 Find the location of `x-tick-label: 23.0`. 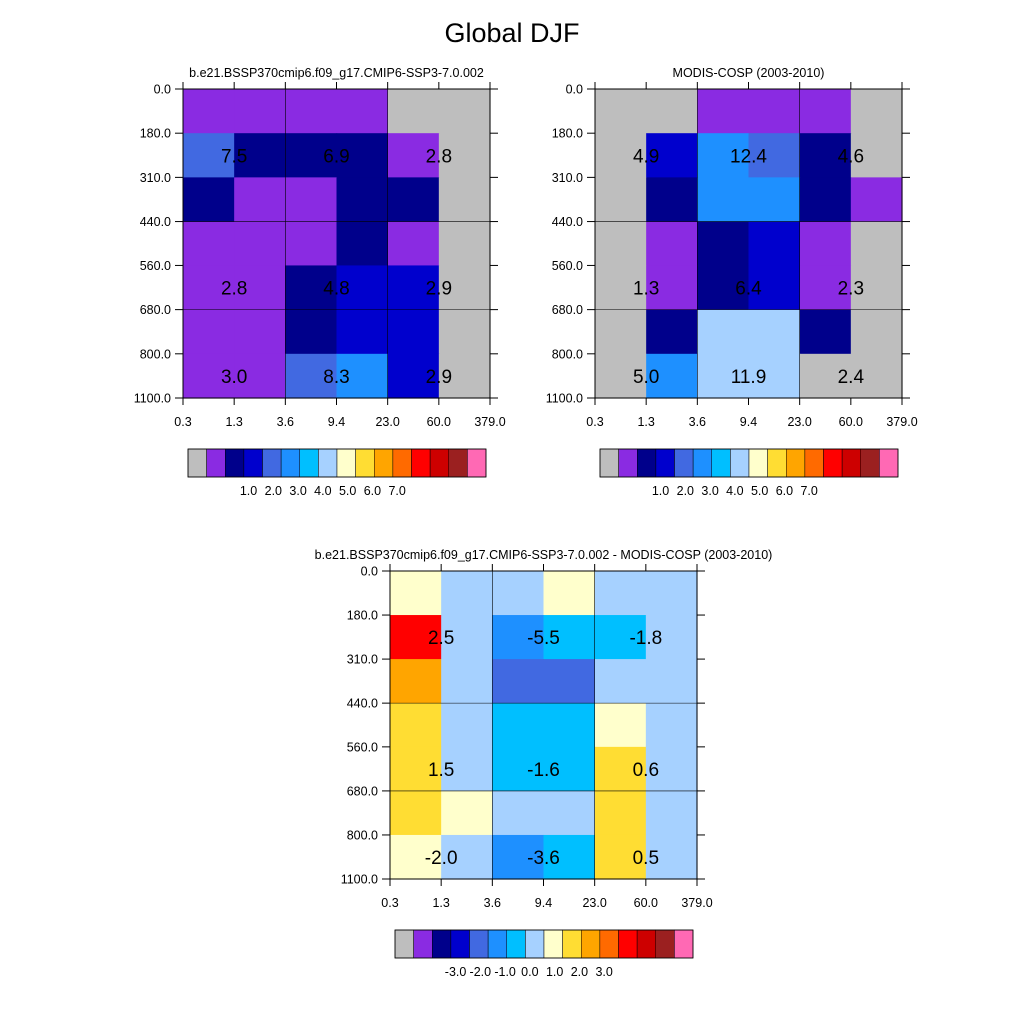

x-tick-label: 23.0 is located at coordinates (799, 422).